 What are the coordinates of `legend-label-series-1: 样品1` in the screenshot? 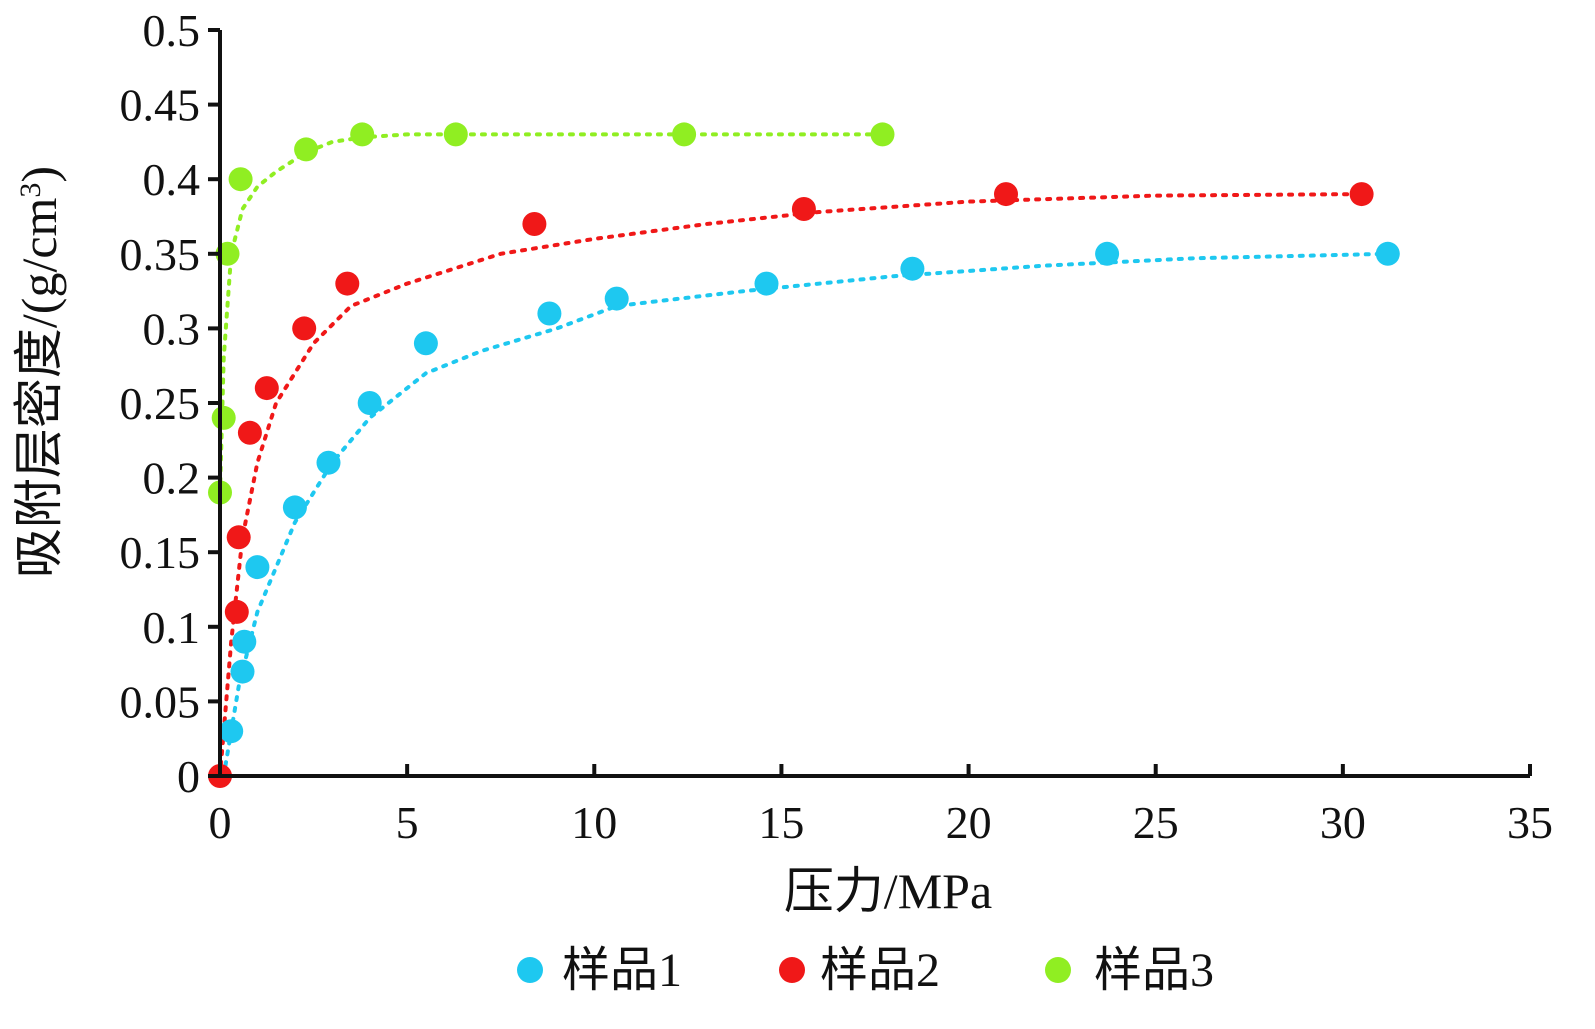 It's located at (622, 970).